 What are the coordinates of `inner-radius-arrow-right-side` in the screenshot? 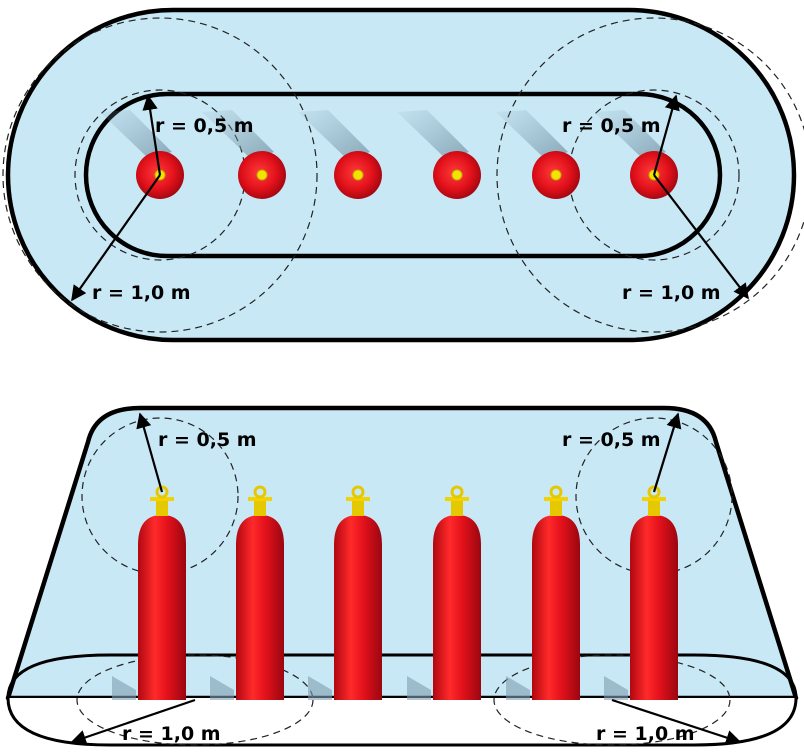 It's located at (667, 452).